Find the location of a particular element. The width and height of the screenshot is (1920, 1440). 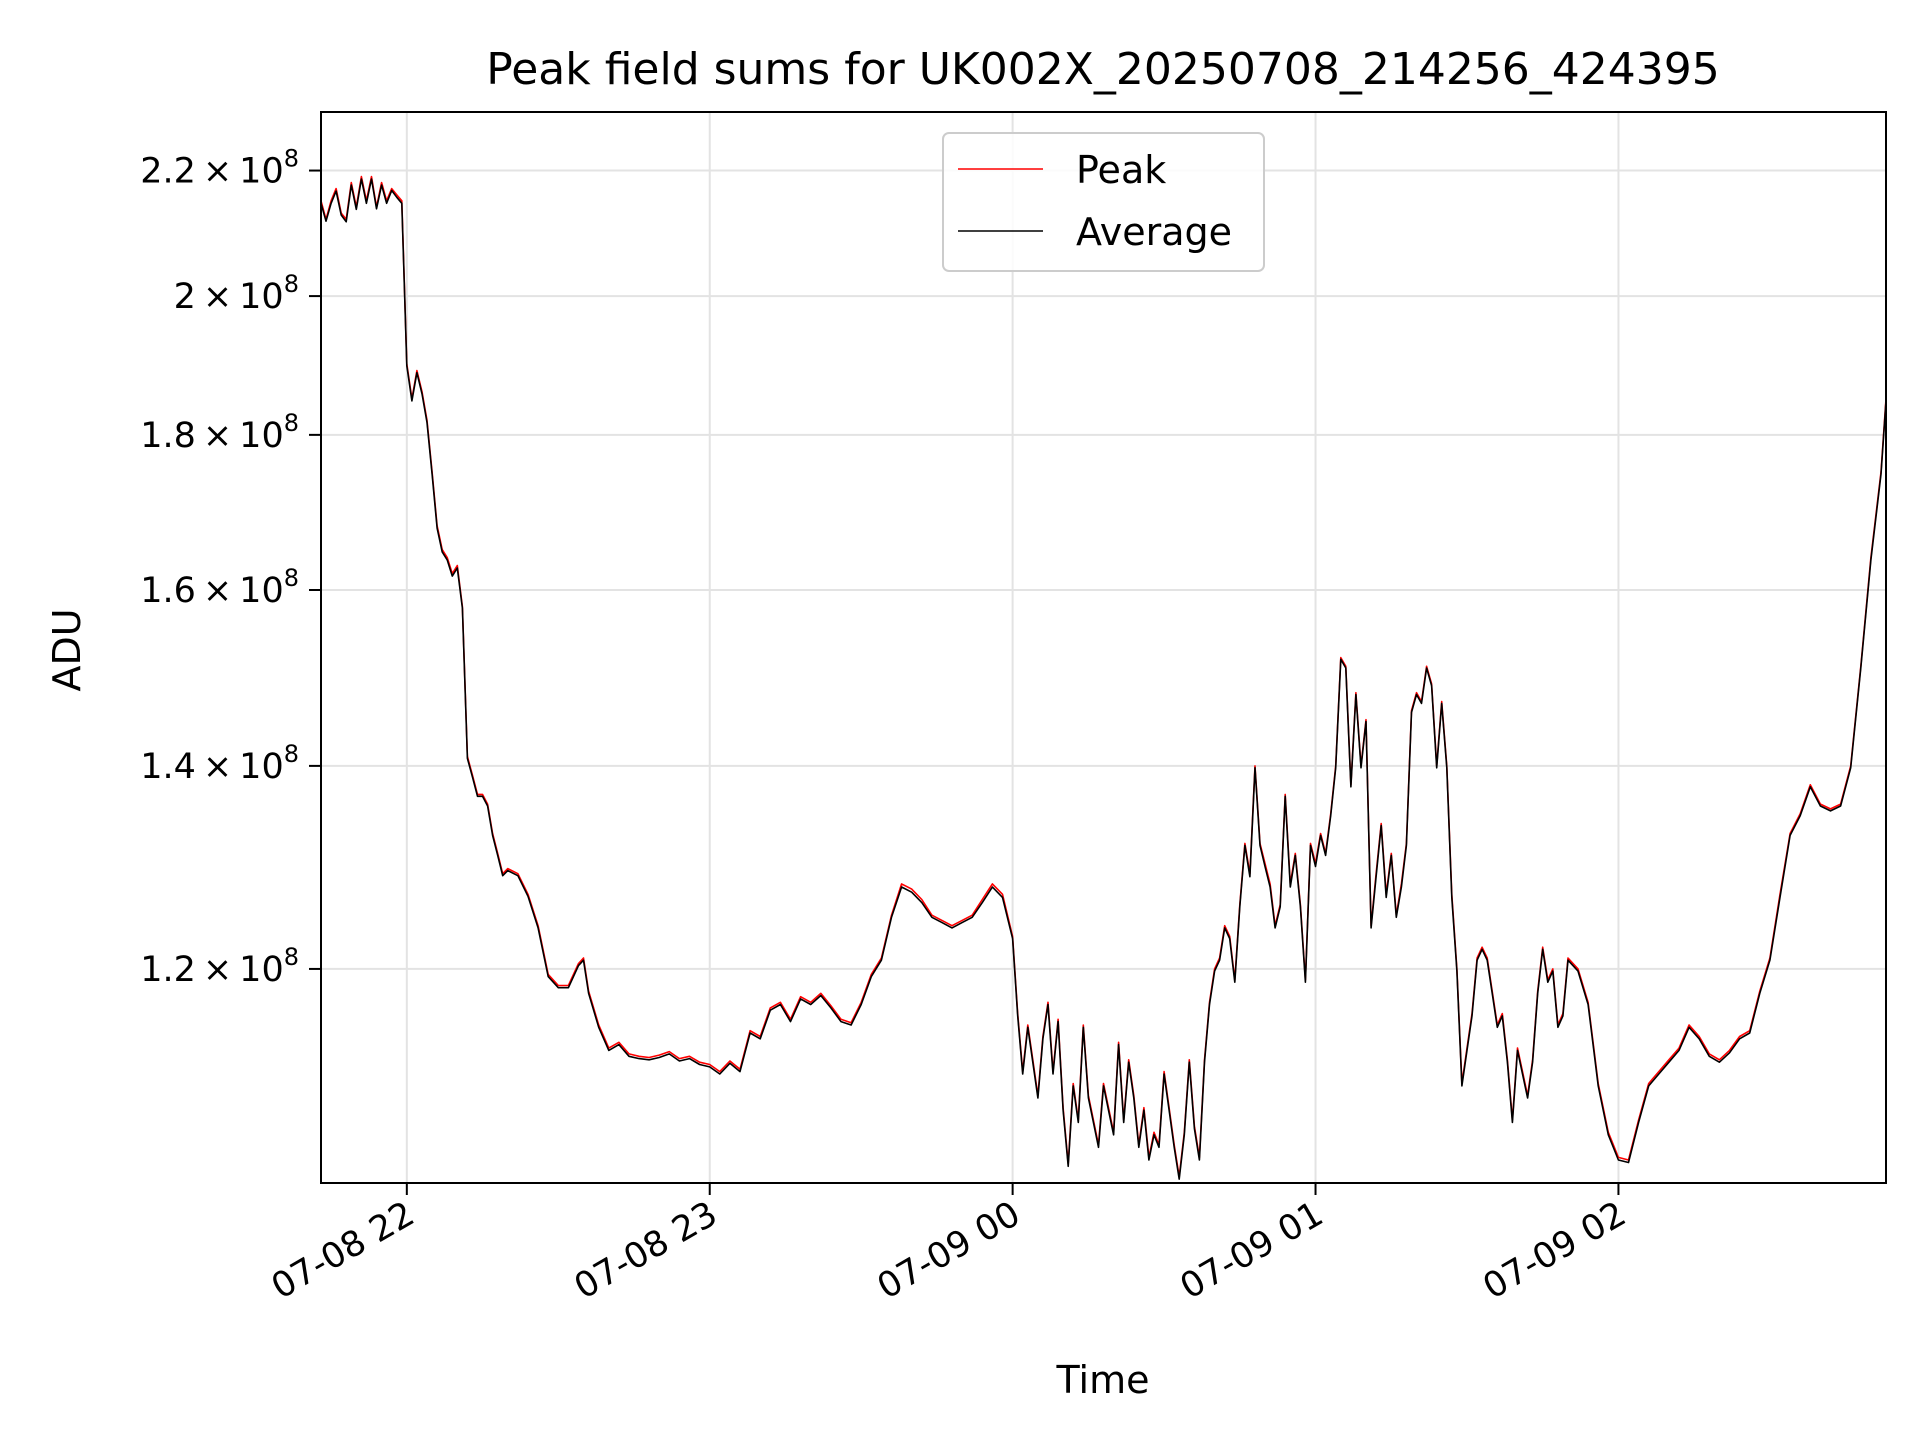

y-tick-label: 2 × 10⁸ is located at coordinates (236, 293).